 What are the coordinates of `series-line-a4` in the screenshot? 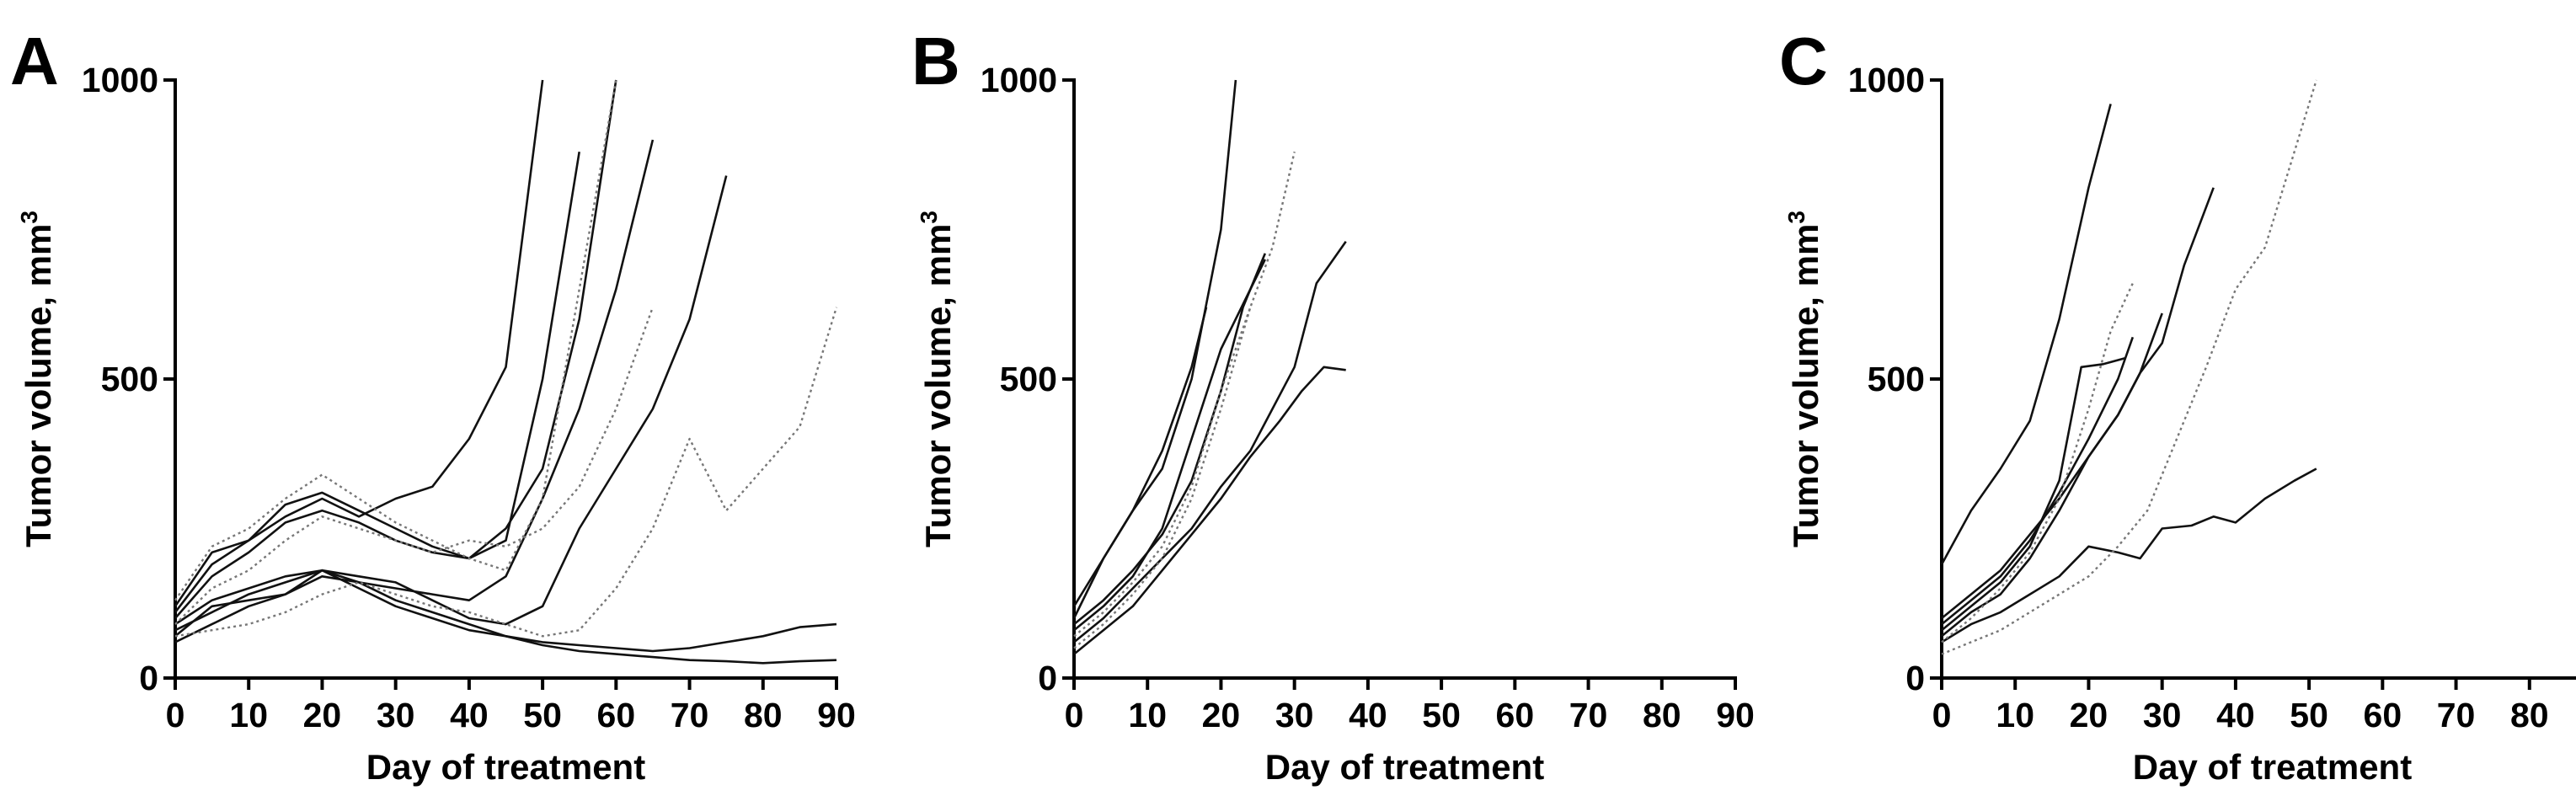 It's located at (451, 400).